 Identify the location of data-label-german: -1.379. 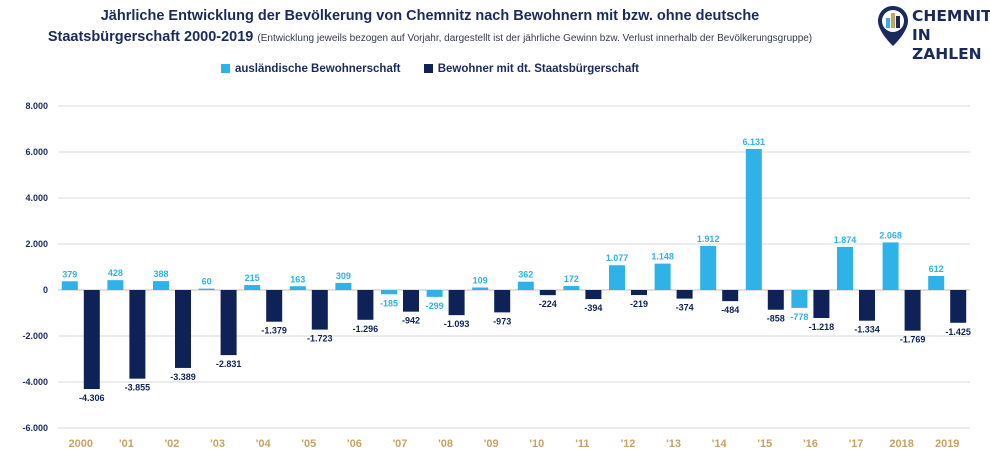
(274, 331).